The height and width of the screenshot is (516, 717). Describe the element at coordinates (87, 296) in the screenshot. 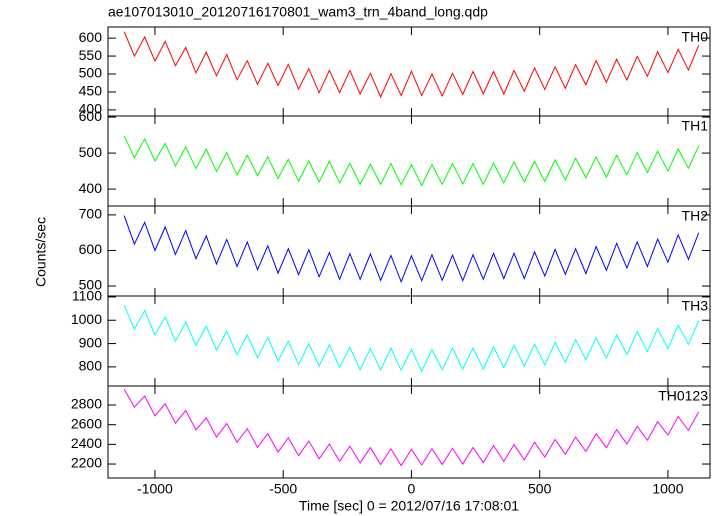

I see `y-tick-label: 1100` at that location.